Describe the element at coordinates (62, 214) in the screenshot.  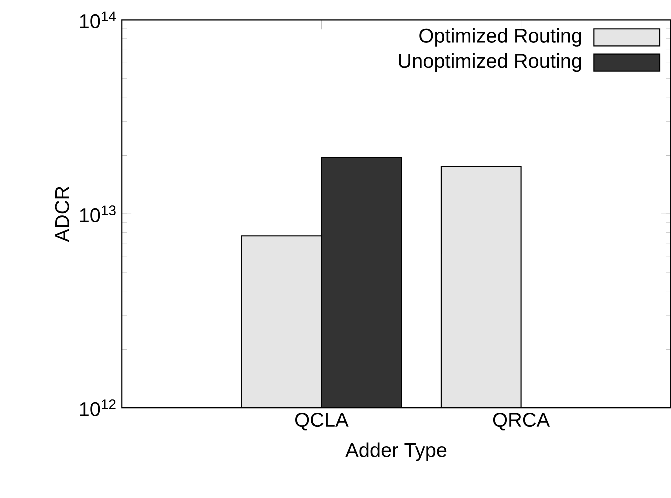
I see `y-axis-title: ADCR` at that location.